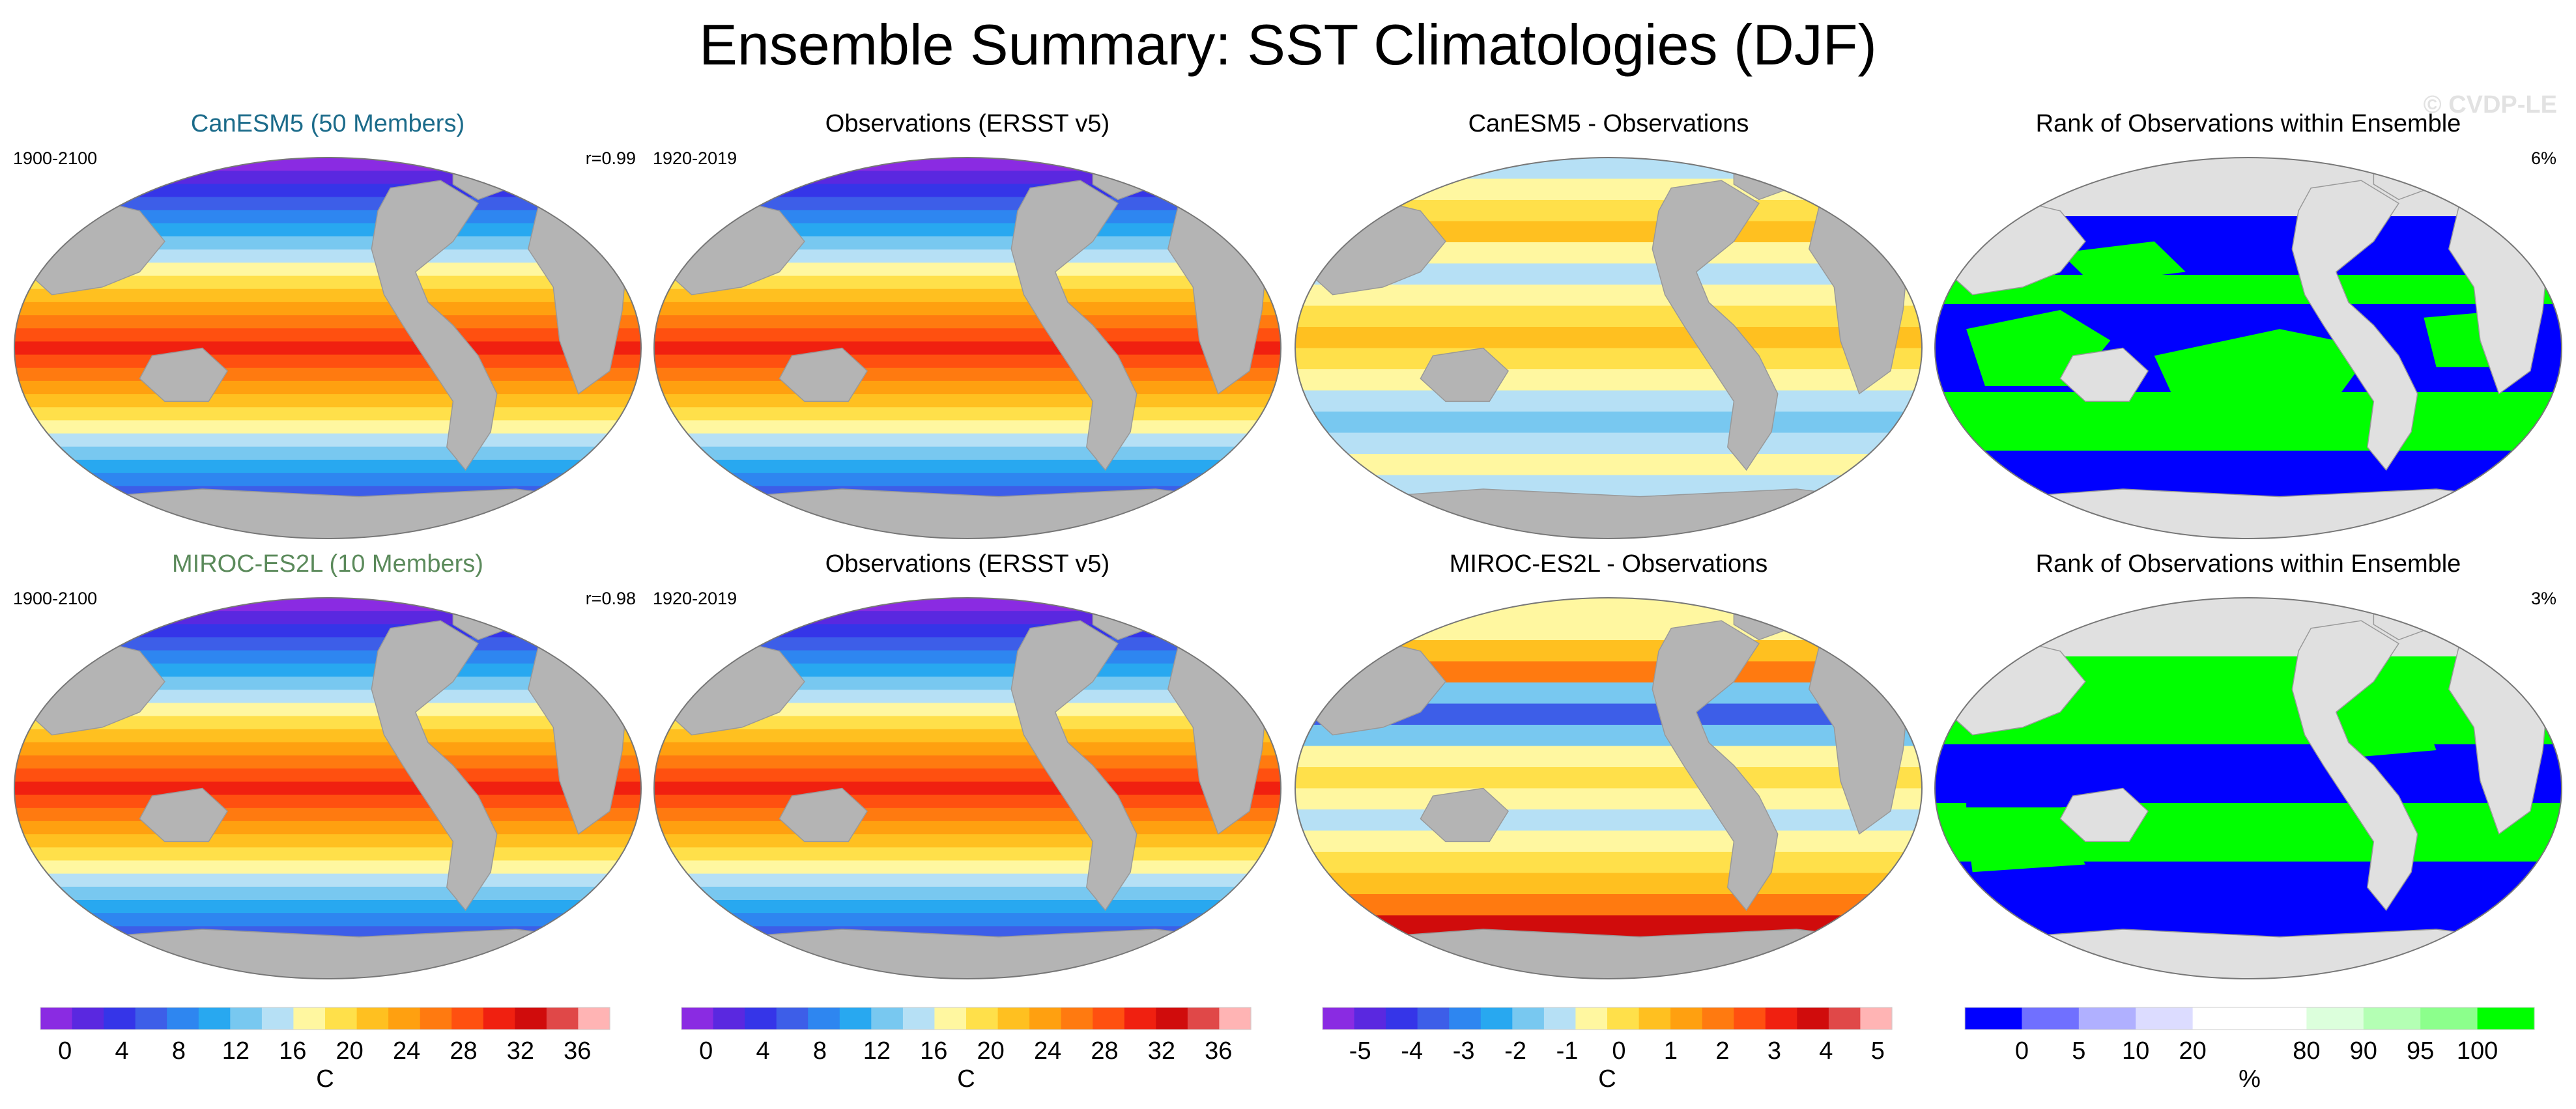 This screenshot has height=1109, width=2576. Describe the element at coordinates (967, 564) in the screenshot. I see `panel-title: Observations (ERSST v5)` at that location.